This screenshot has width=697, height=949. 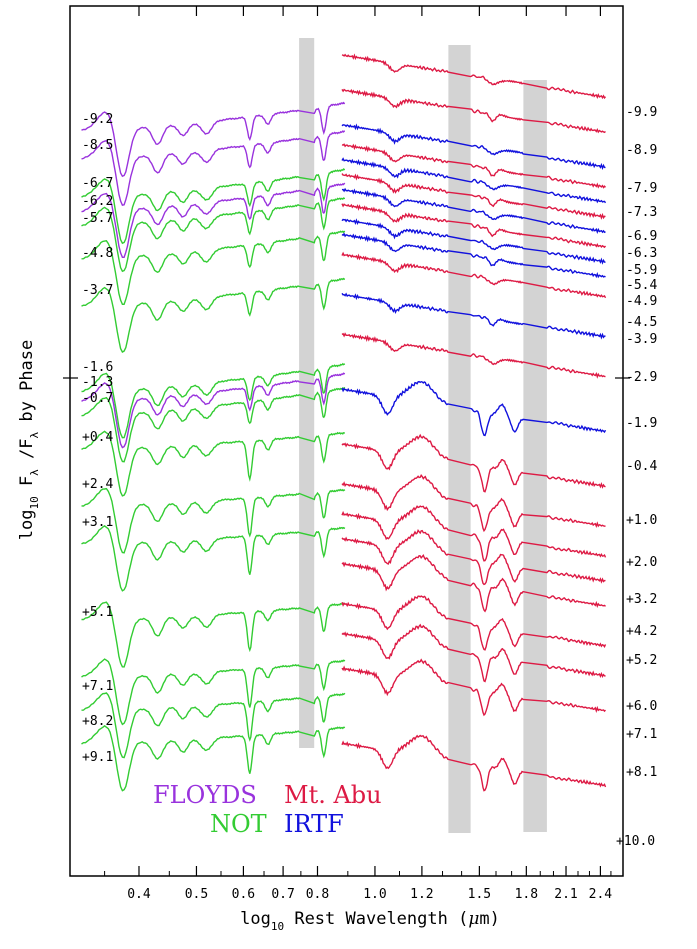 What do you see at coordinates (97, 382) in the screenshot?
I see `optical-phase-label: -1.3` at bounding box center [97, 382].